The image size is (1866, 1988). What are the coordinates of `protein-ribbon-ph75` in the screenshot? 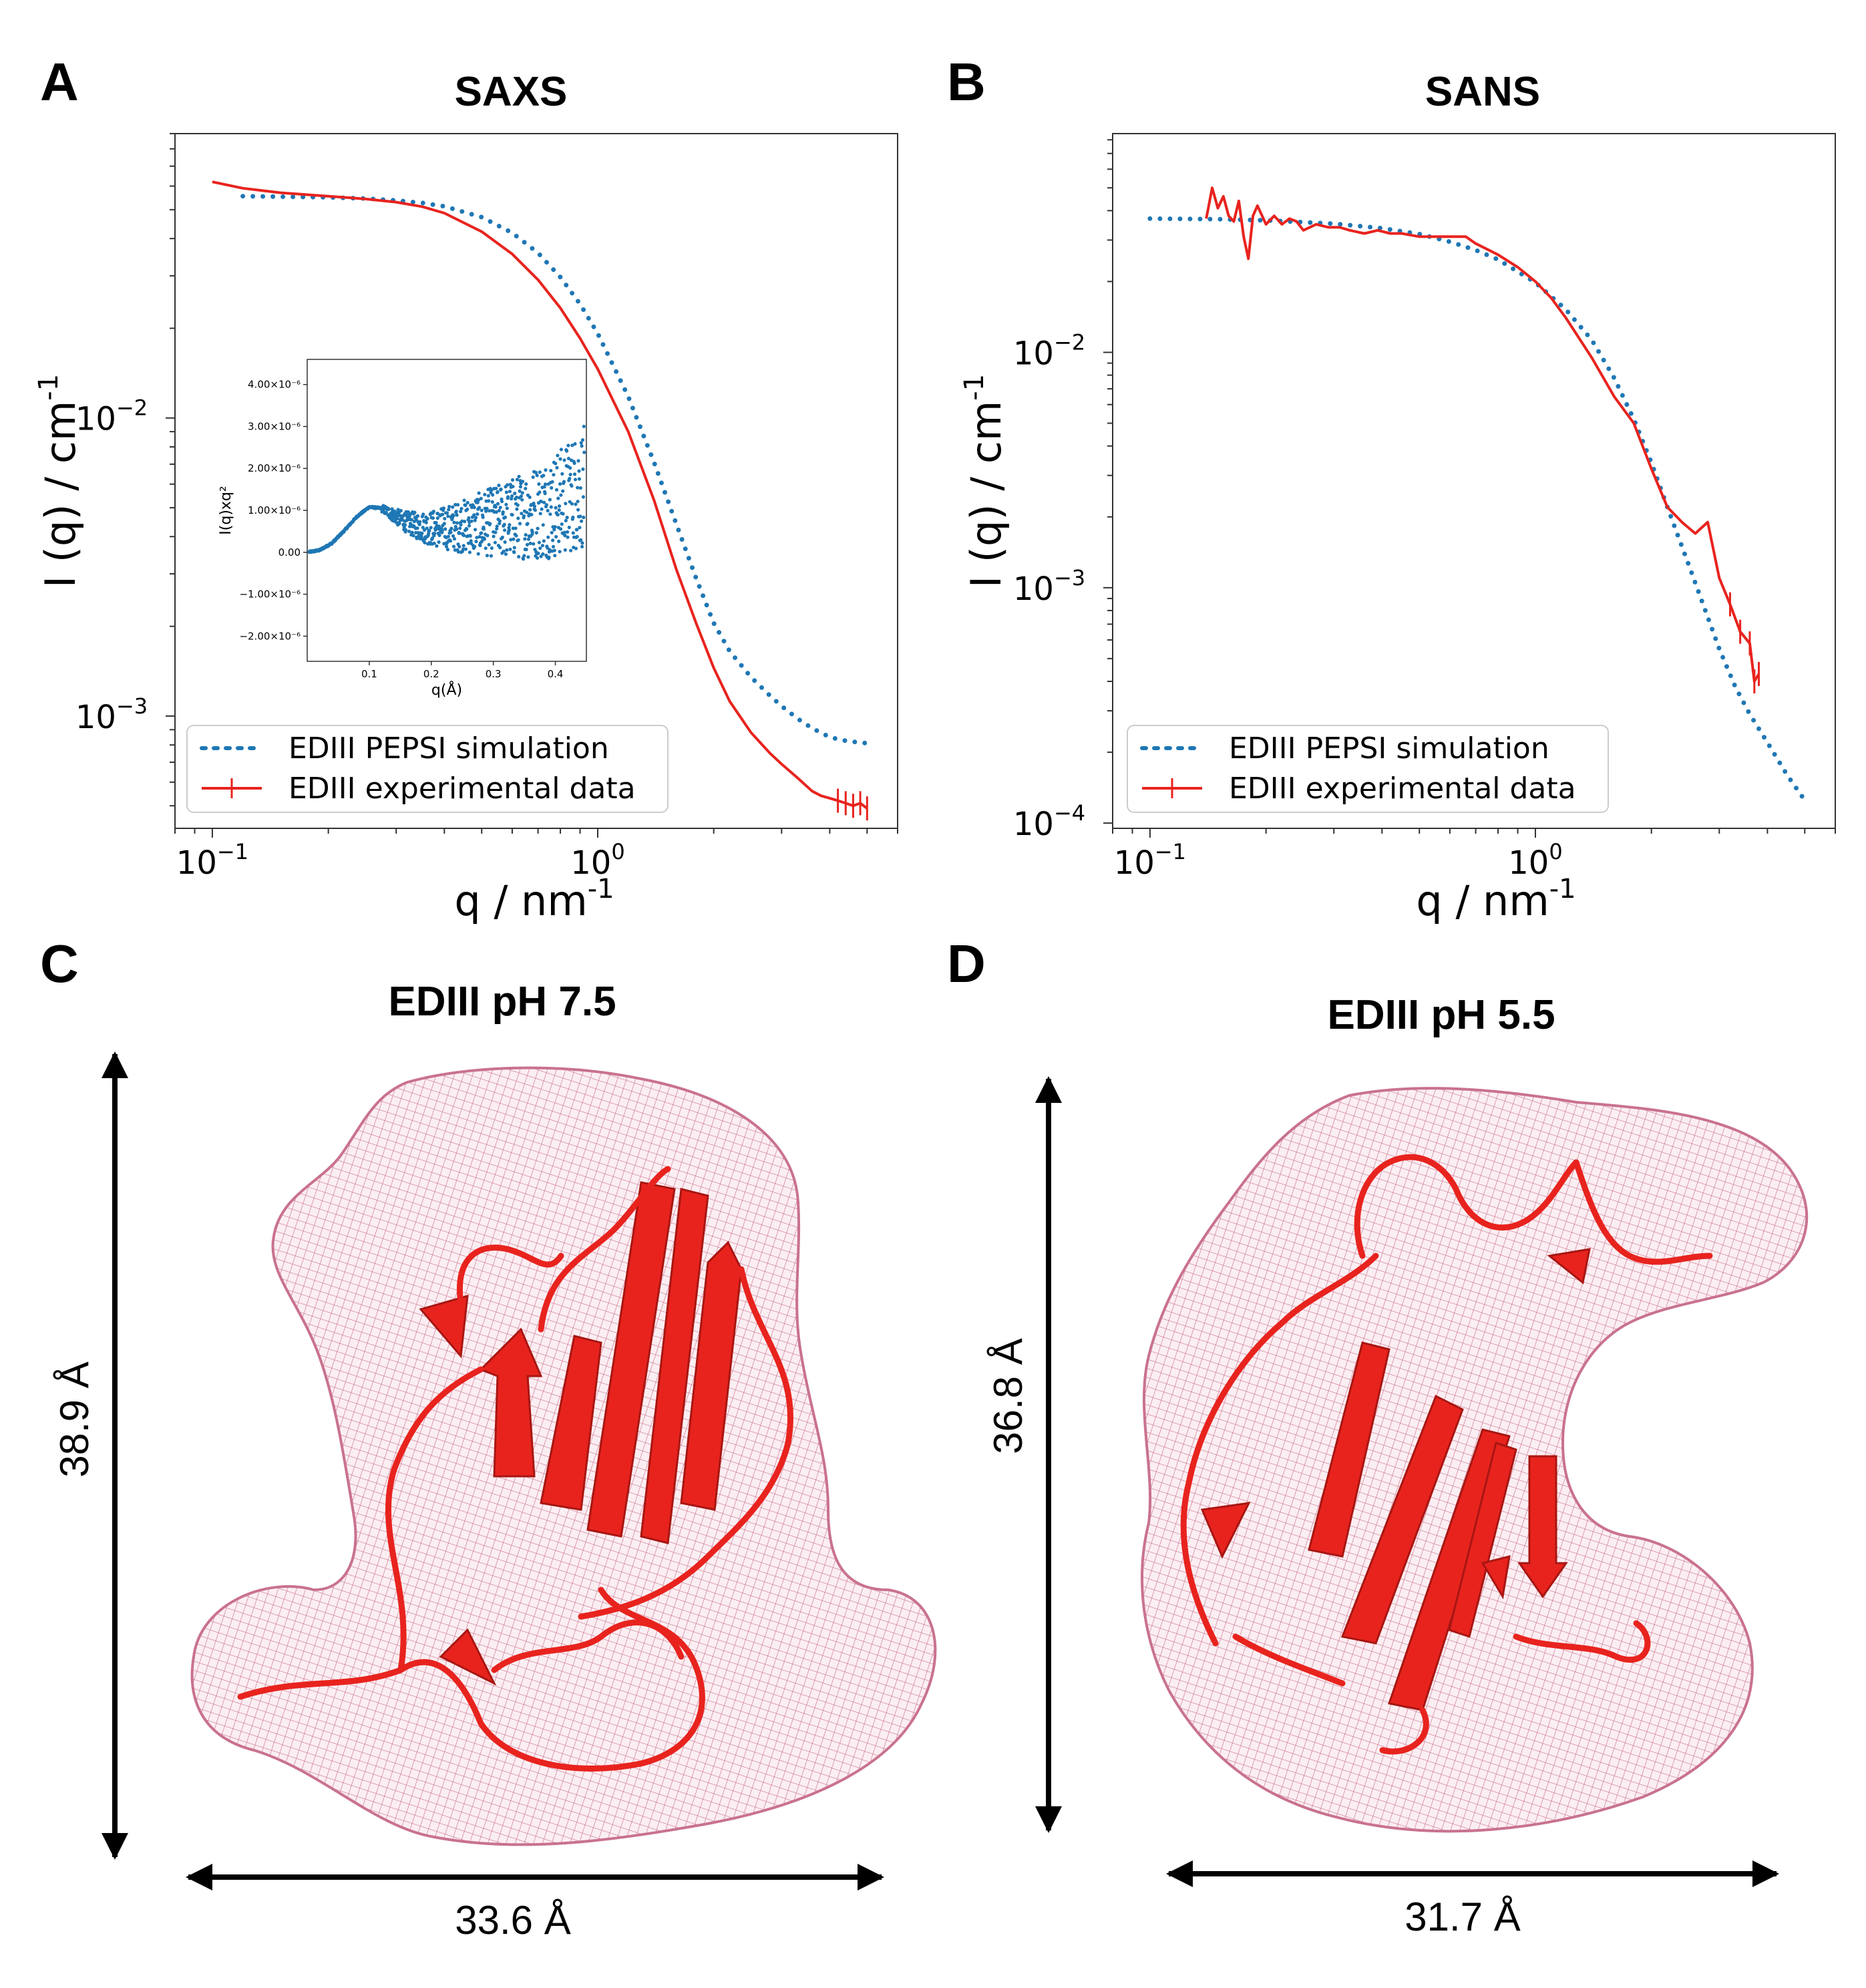 It's located at (581, 1433).